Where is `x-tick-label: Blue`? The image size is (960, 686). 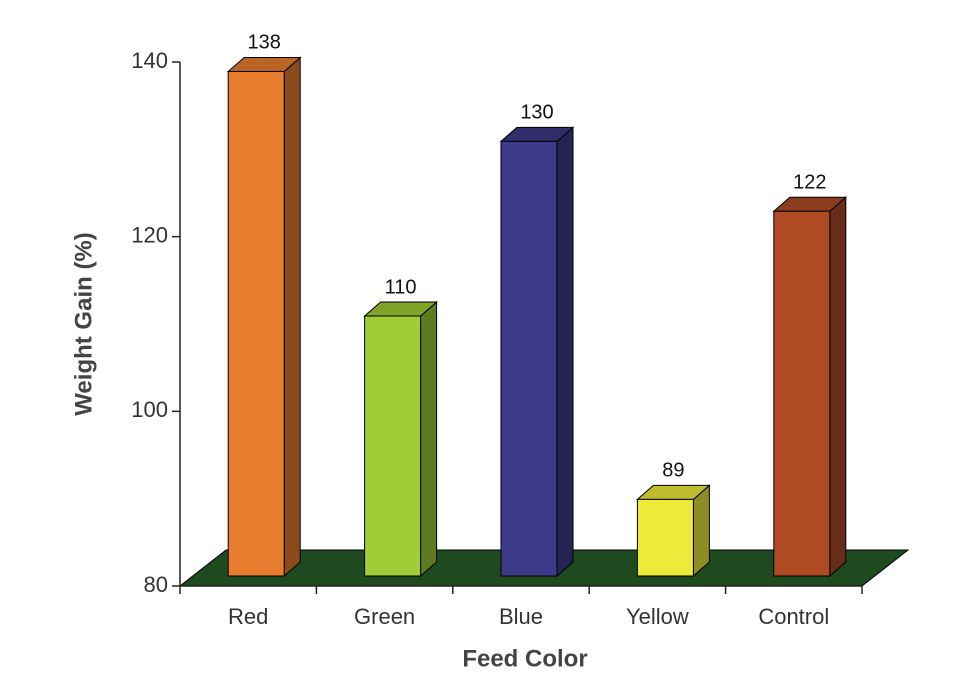
x-tick-label: Blue is located at coordinates (521, 616).